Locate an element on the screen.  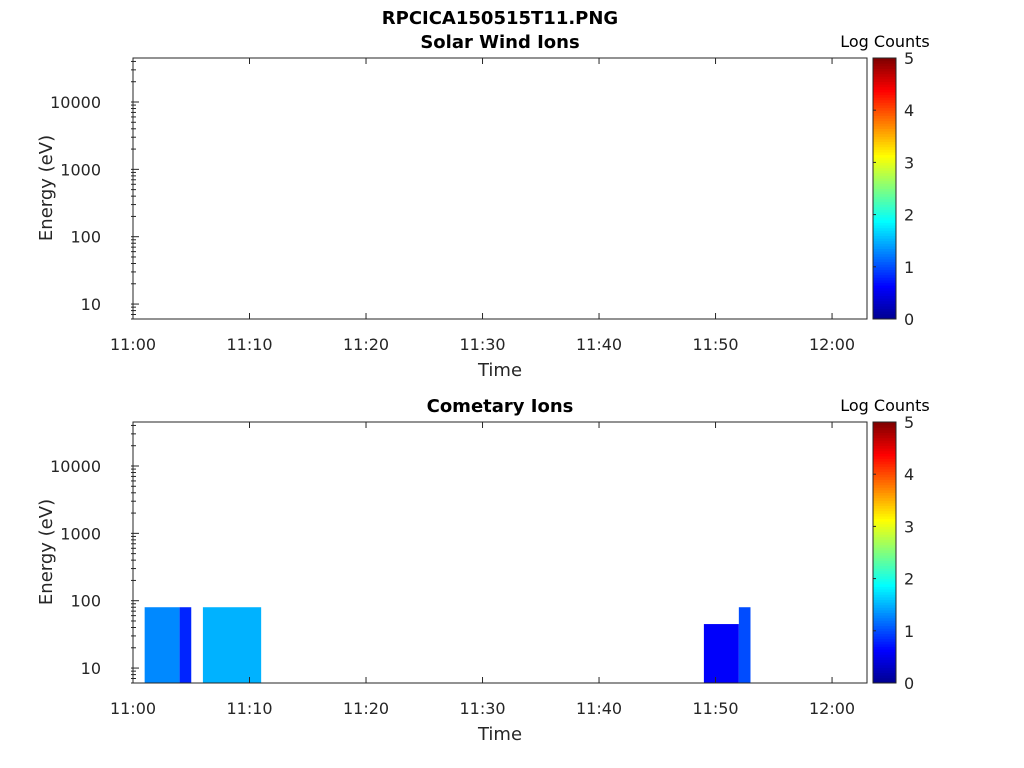
panel-title: Solar Wind Ions is located at coordinates (499, 42).